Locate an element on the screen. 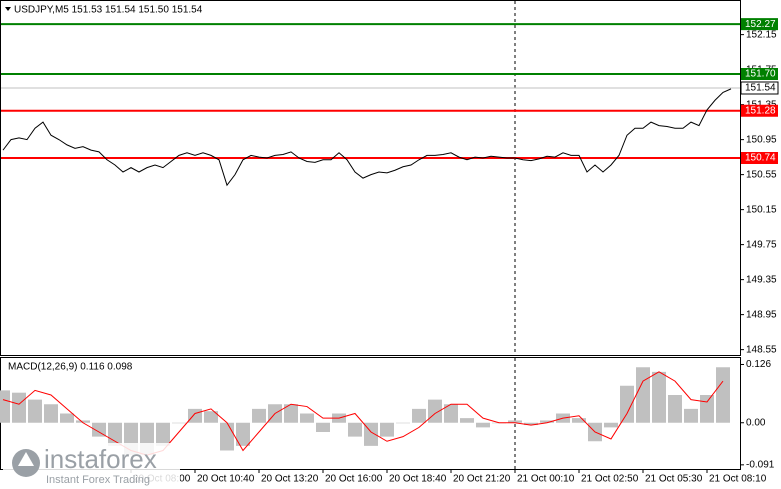  y-tick-label: 0.126 is located at coordinates (758, 364).